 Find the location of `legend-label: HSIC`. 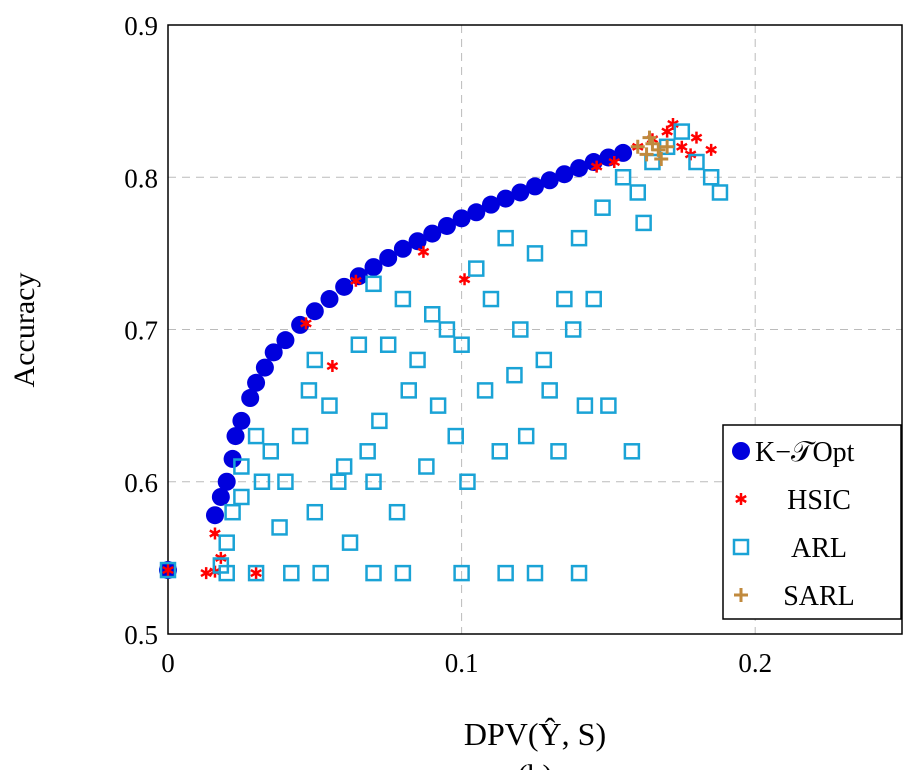

legend-label: HSIC is located at coordinates (819, 500).